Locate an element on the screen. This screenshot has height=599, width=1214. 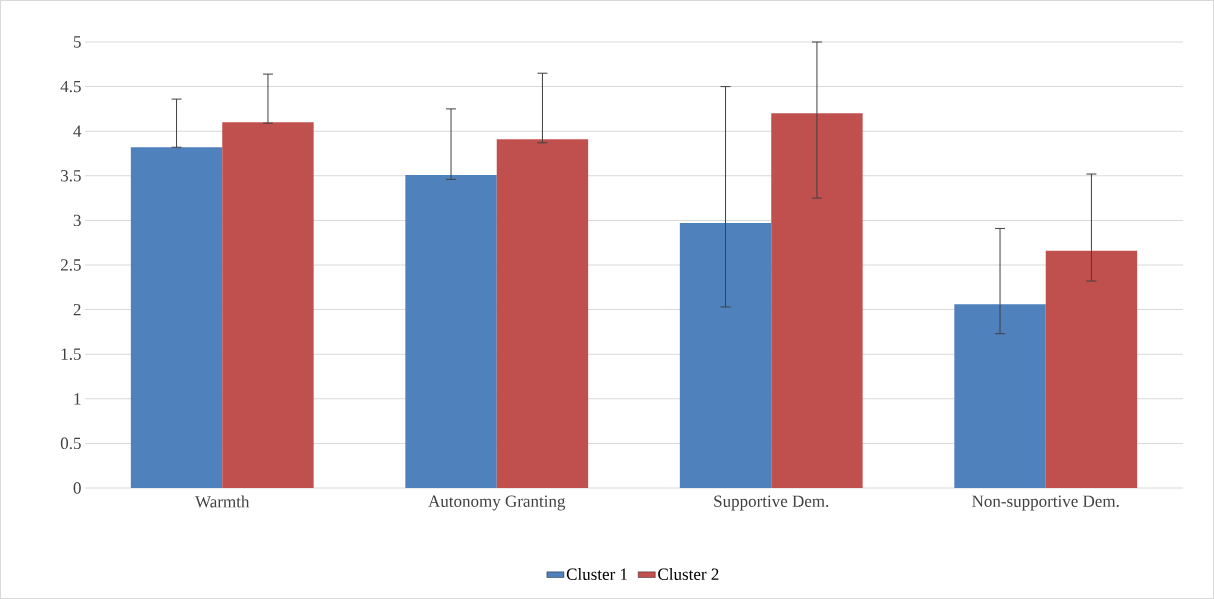
x-tick-label: Warmth is located at coordinates (222, 501).